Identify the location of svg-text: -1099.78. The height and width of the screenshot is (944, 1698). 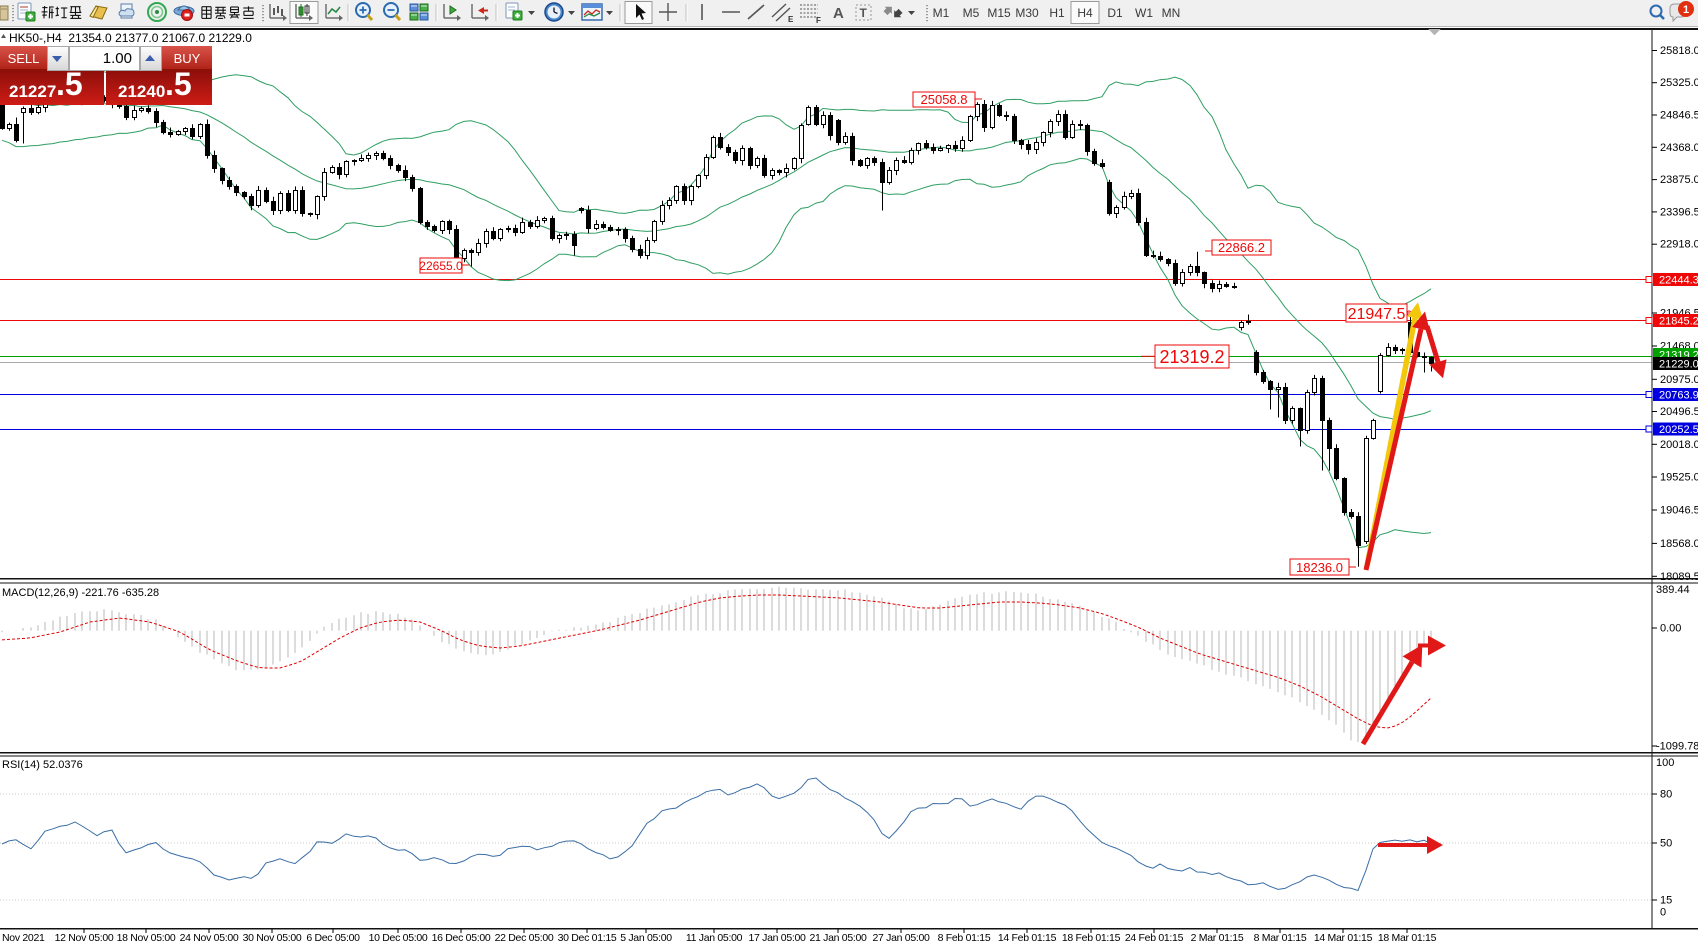
(1677, 747).